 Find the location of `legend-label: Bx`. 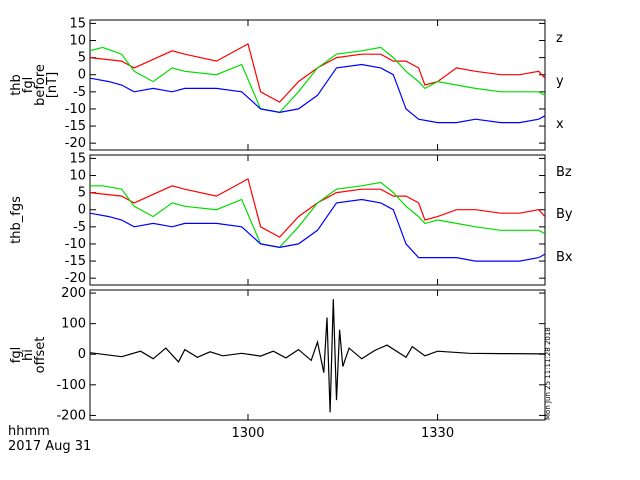

legend-label: Bx is located at coordinates (564, 257).